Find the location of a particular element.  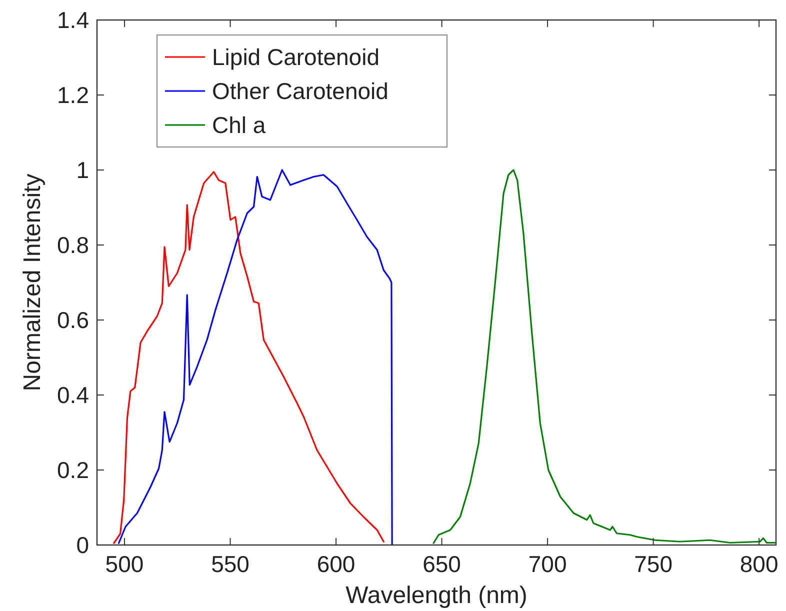

y-tick-label: 1.4 is located at coordinates (73, 20).